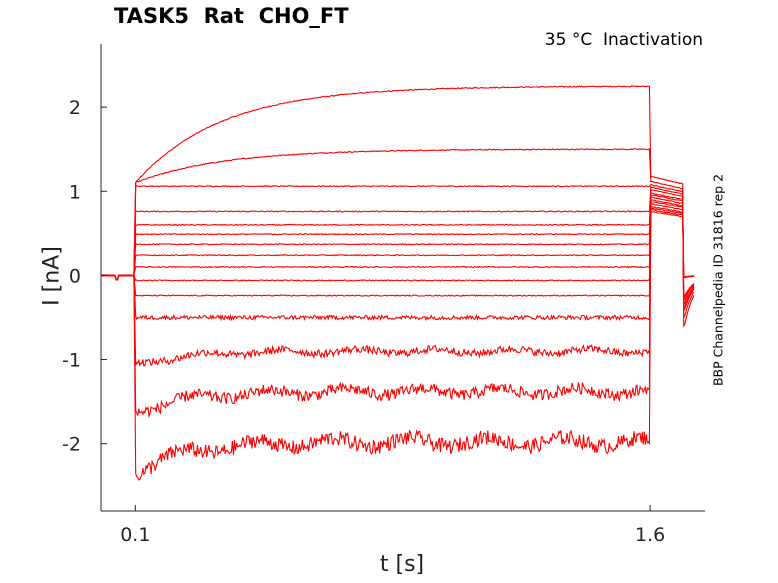 This screenshot has height=583, width=778. What do you see at coordinates (75, 192) in the screenshot?
I see `y-tick-label: 1` at bounding box center [75, 192].